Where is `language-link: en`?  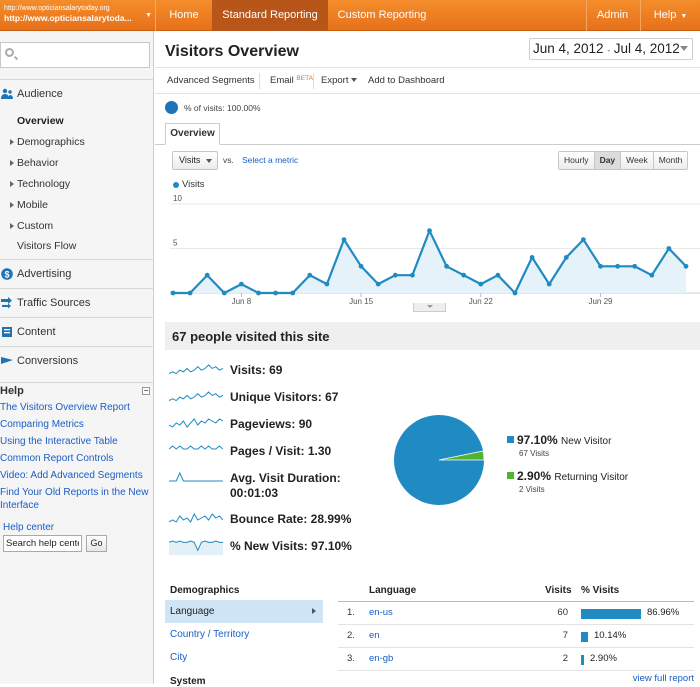
language-link: en is located at coordinates (374, 635).